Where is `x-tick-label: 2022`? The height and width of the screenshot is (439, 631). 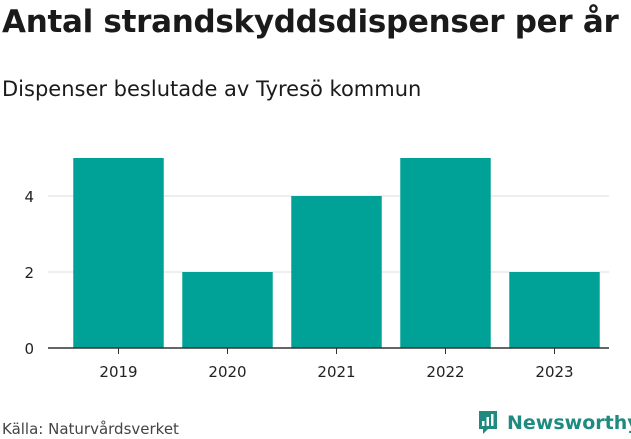
x-tick-label: 2022 is located at coordinates (445, 372).